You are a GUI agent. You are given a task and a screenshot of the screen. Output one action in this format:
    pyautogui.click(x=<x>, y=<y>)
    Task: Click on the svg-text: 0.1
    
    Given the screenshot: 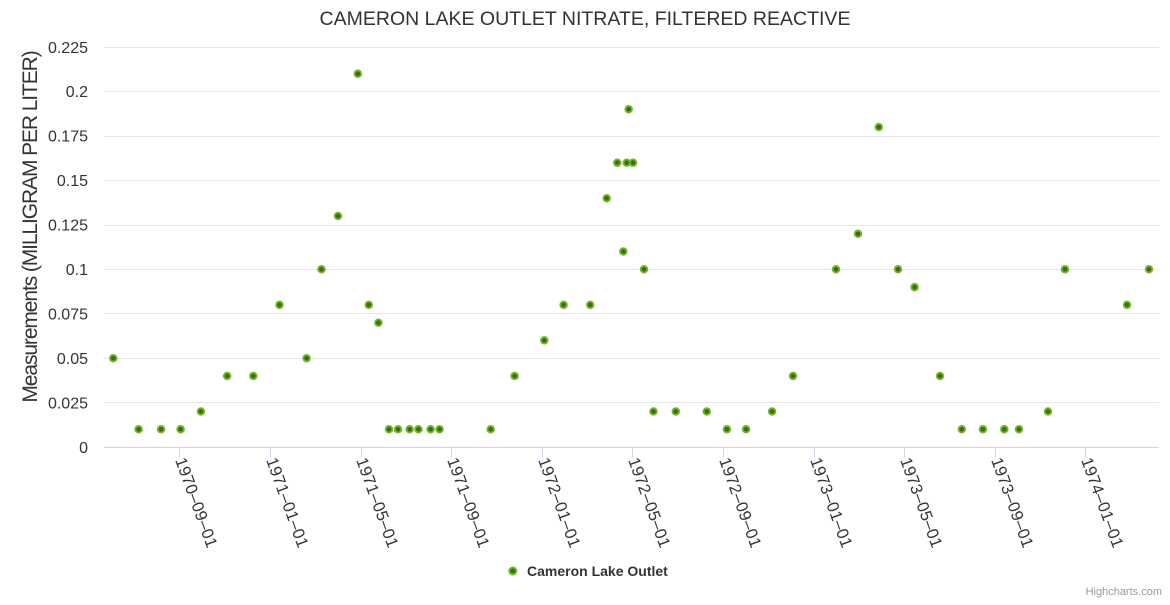 What is the action you would take?
    pyautogui.click(x=77, y=270)
    